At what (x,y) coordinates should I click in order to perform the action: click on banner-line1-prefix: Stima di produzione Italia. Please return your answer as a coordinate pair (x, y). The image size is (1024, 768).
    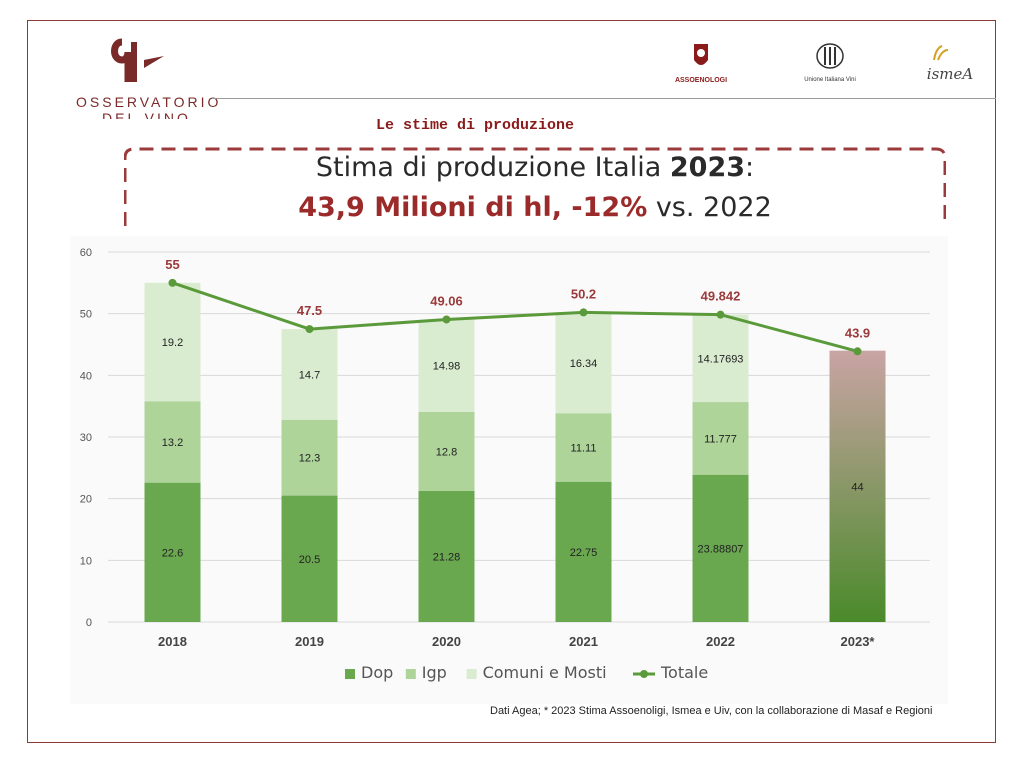
    Looking at the image, I should click on (492, 167).